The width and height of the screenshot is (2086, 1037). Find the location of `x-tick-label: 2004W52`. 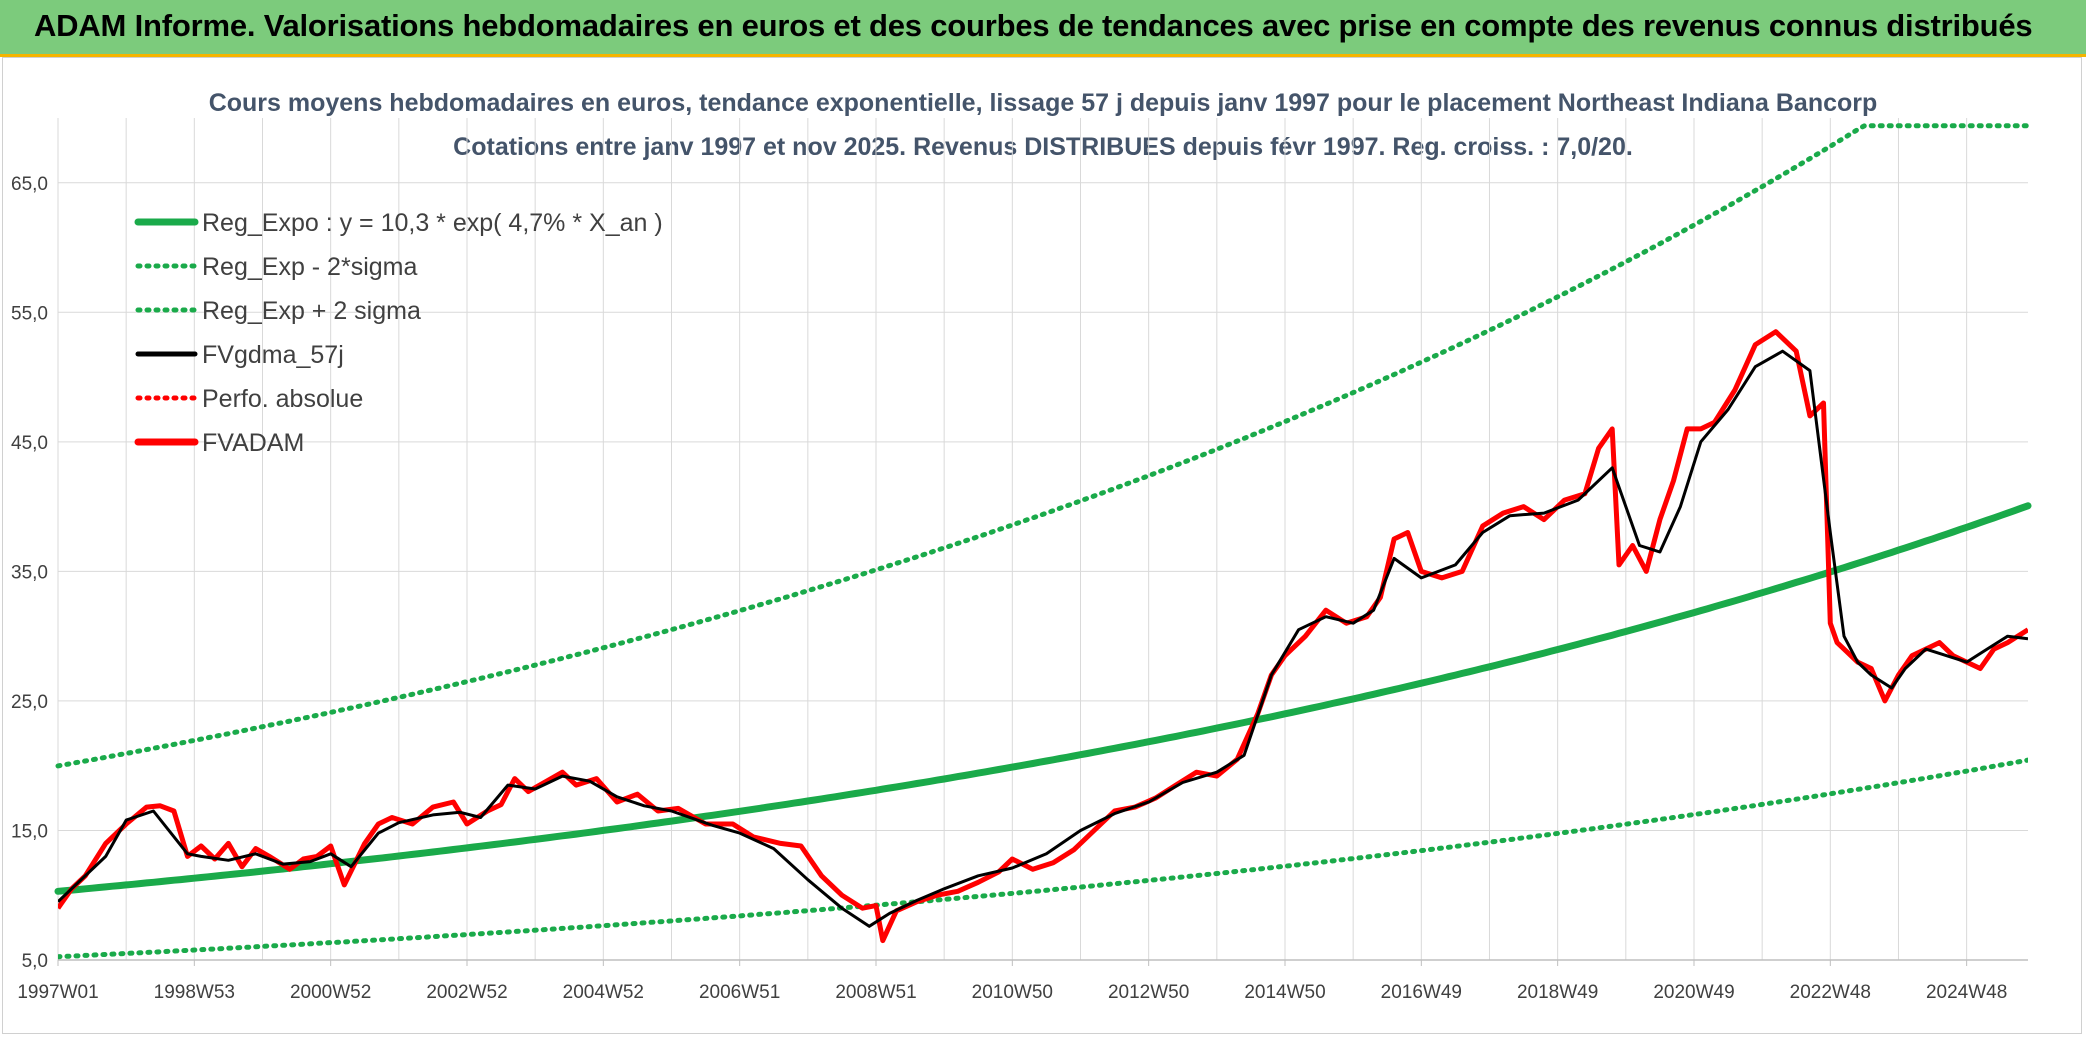

x-tick-label: 2004W52 is located at coordinates (603, 992).